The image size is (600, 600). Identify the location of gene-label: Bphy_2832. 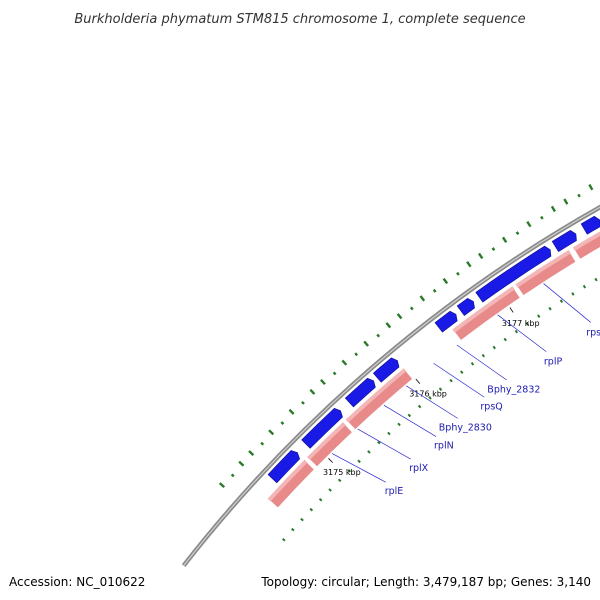
(513, 390).